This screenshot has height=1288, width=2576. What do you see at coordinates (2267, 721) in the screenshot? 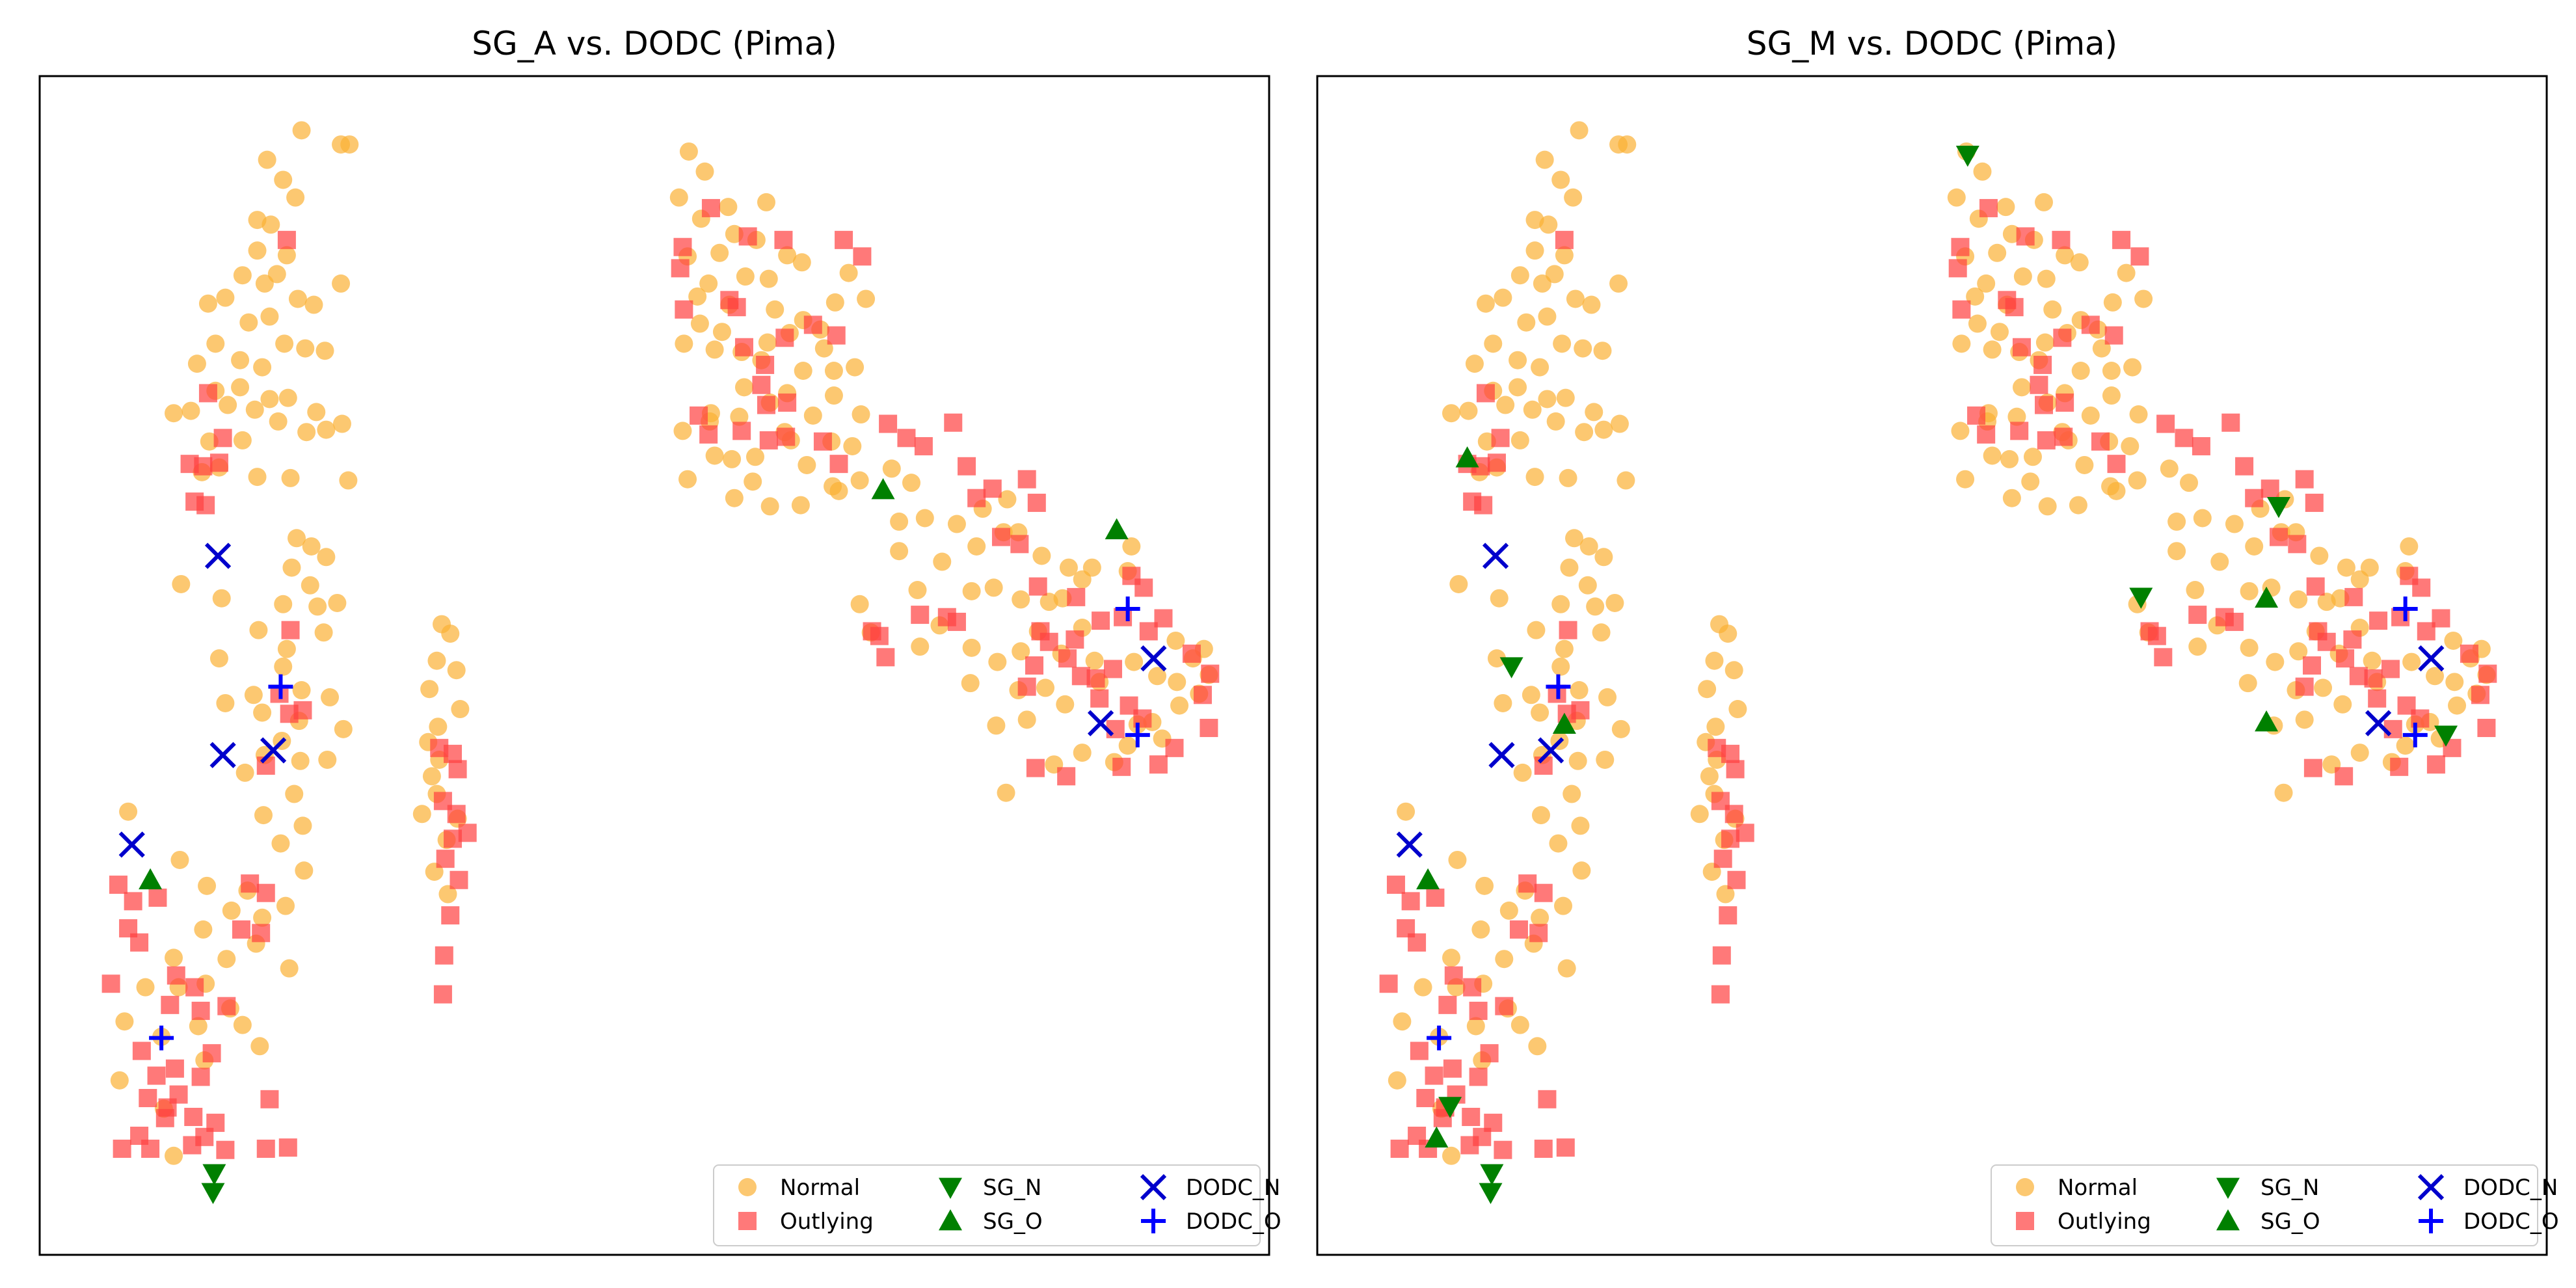
I see `sg-o-point` at bounding box center [2267, 721].